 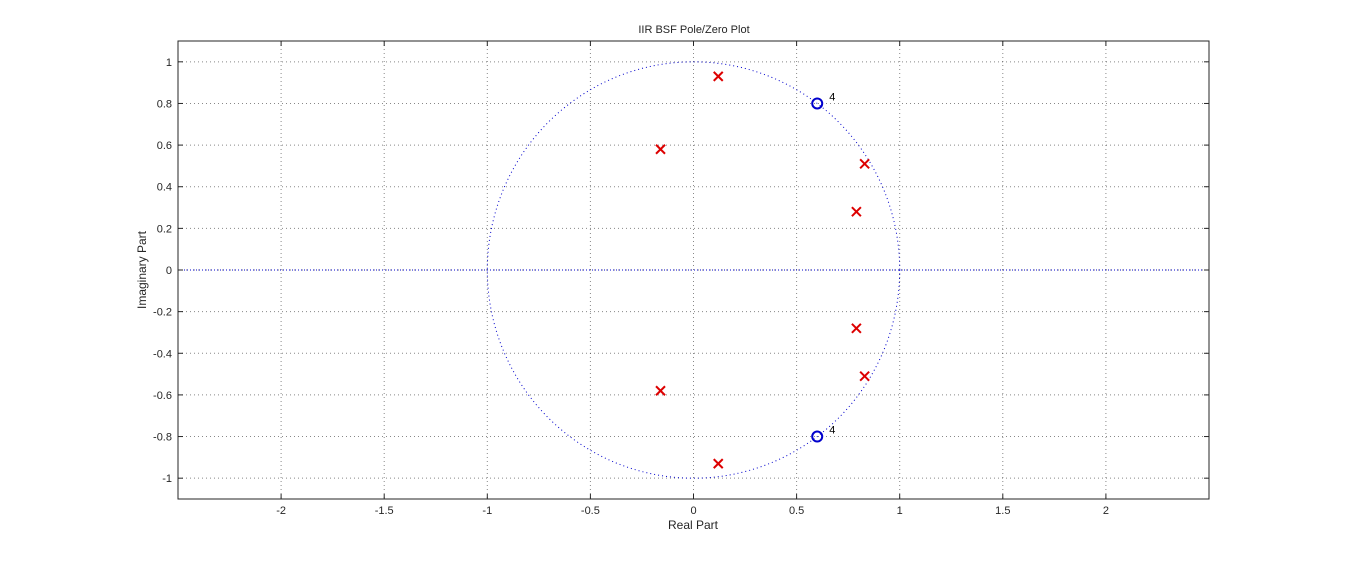 I want to click on markers: 44, so click(x=762, y=270).